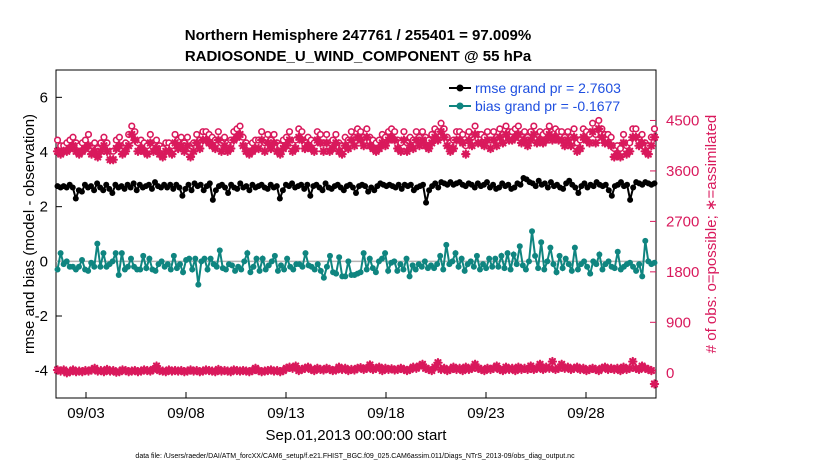 The image size is (830, 470). Describe the element at coordinates (286, 413) in the screenshot. I see `x-tick-label: 09/13` at that location.